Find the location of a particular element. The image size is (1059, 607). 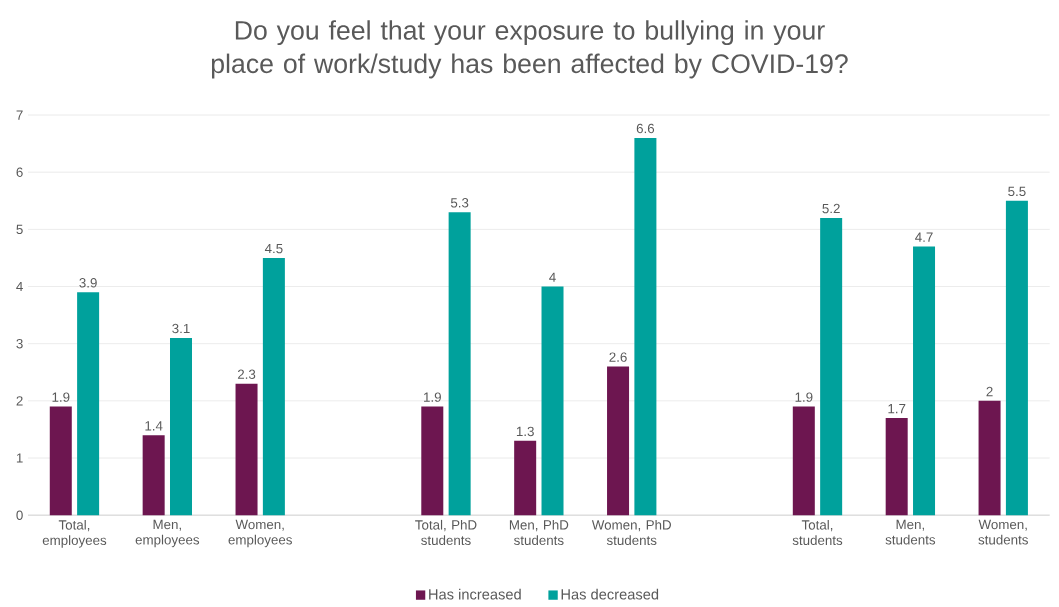

legend-label: Has increased is located at coordinates (475, 594).